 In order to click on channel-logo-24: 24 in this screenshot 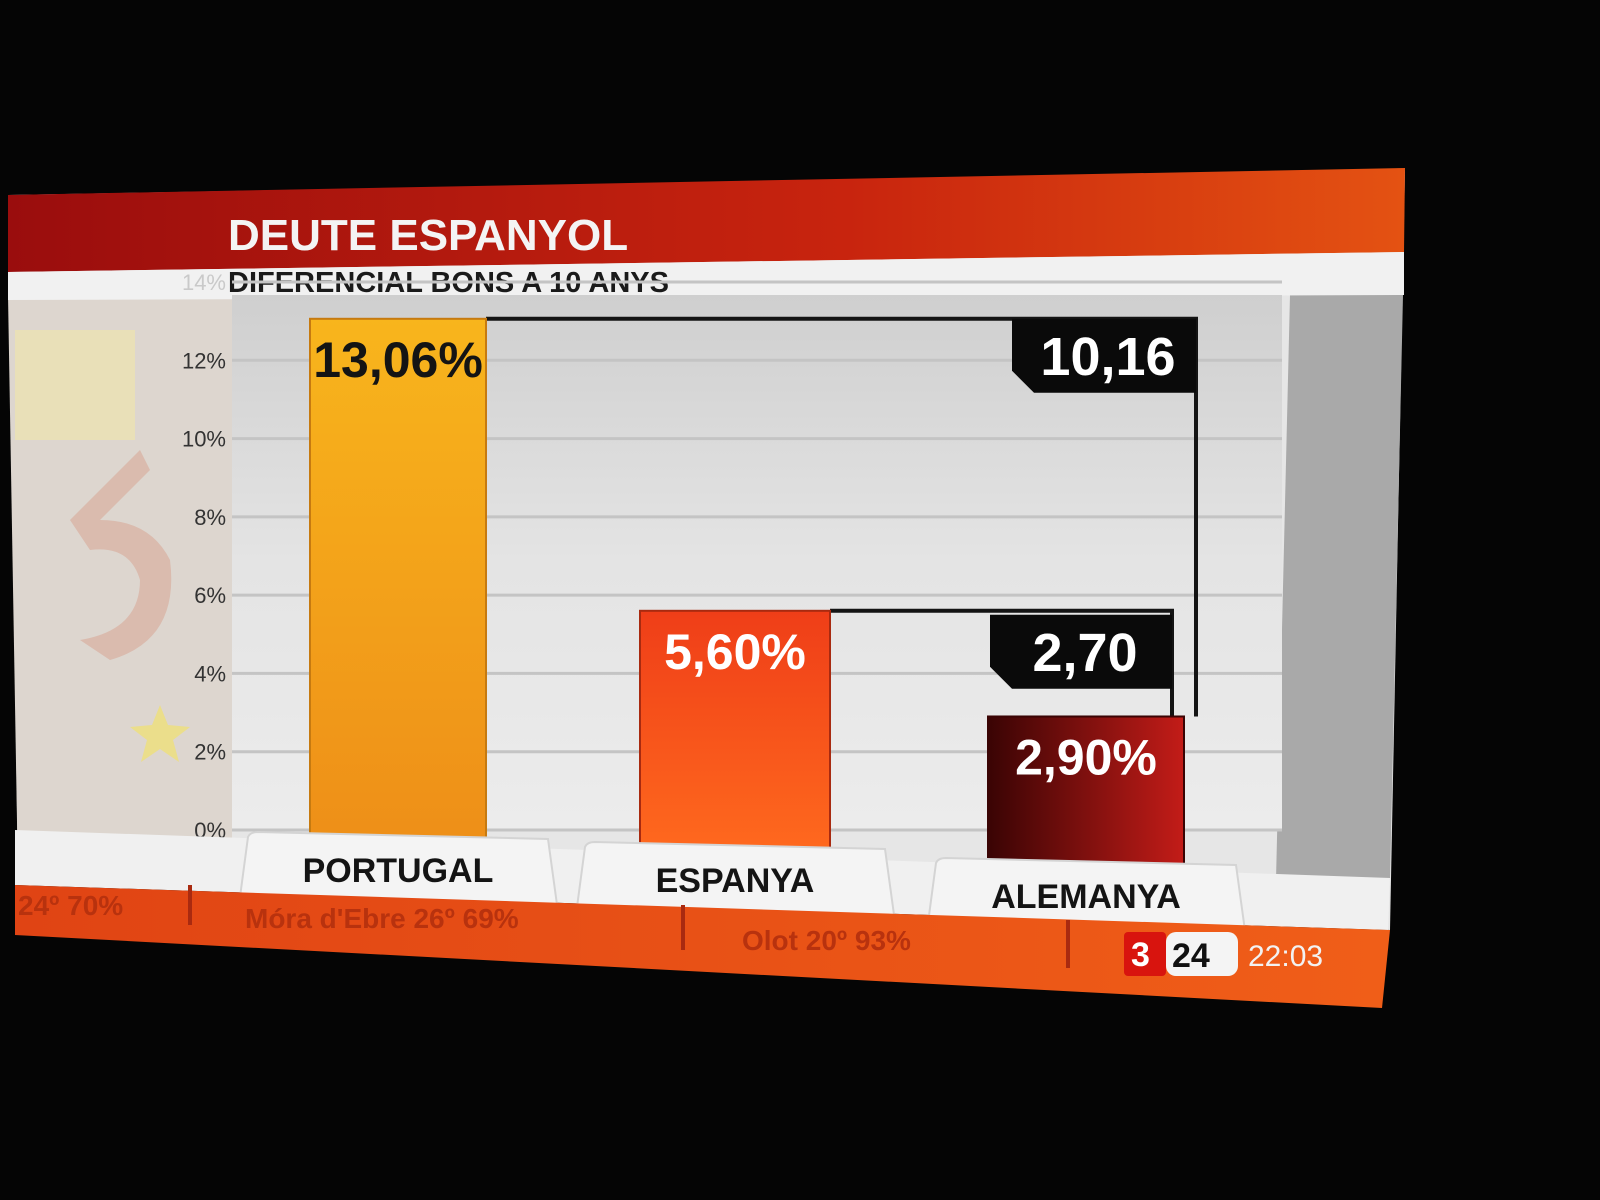, I will do `click(1191, 956)`.